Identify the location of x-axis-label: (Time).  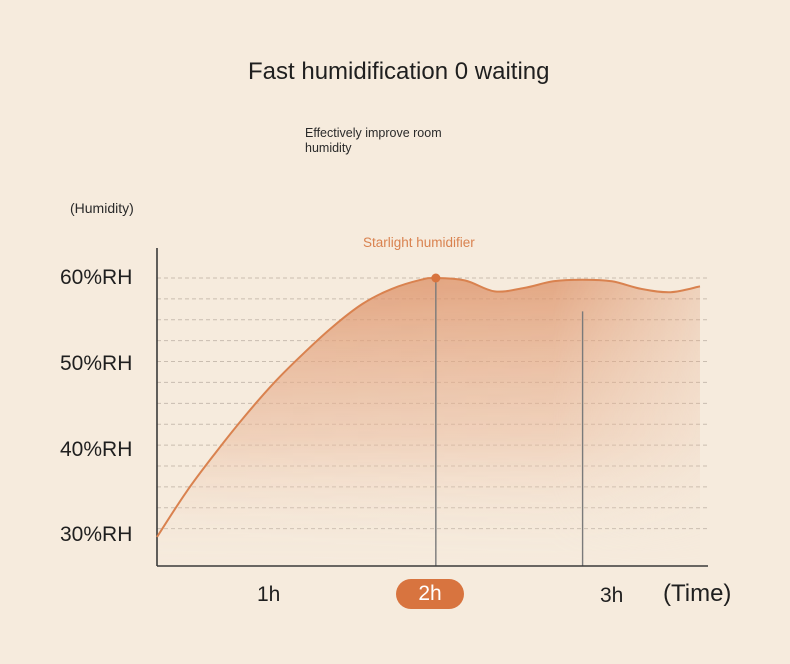
(697, 593).